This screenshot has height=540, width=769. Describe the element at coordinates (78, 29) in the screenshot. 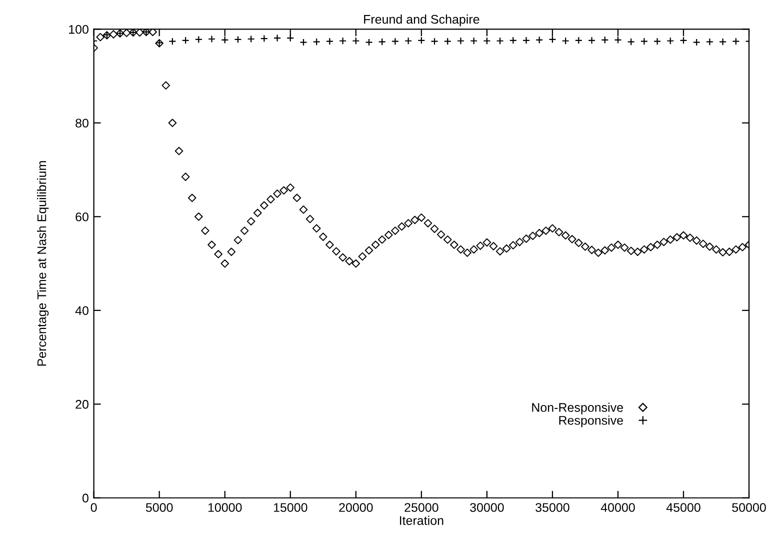

I see `y-tick-label: 100` at that location.